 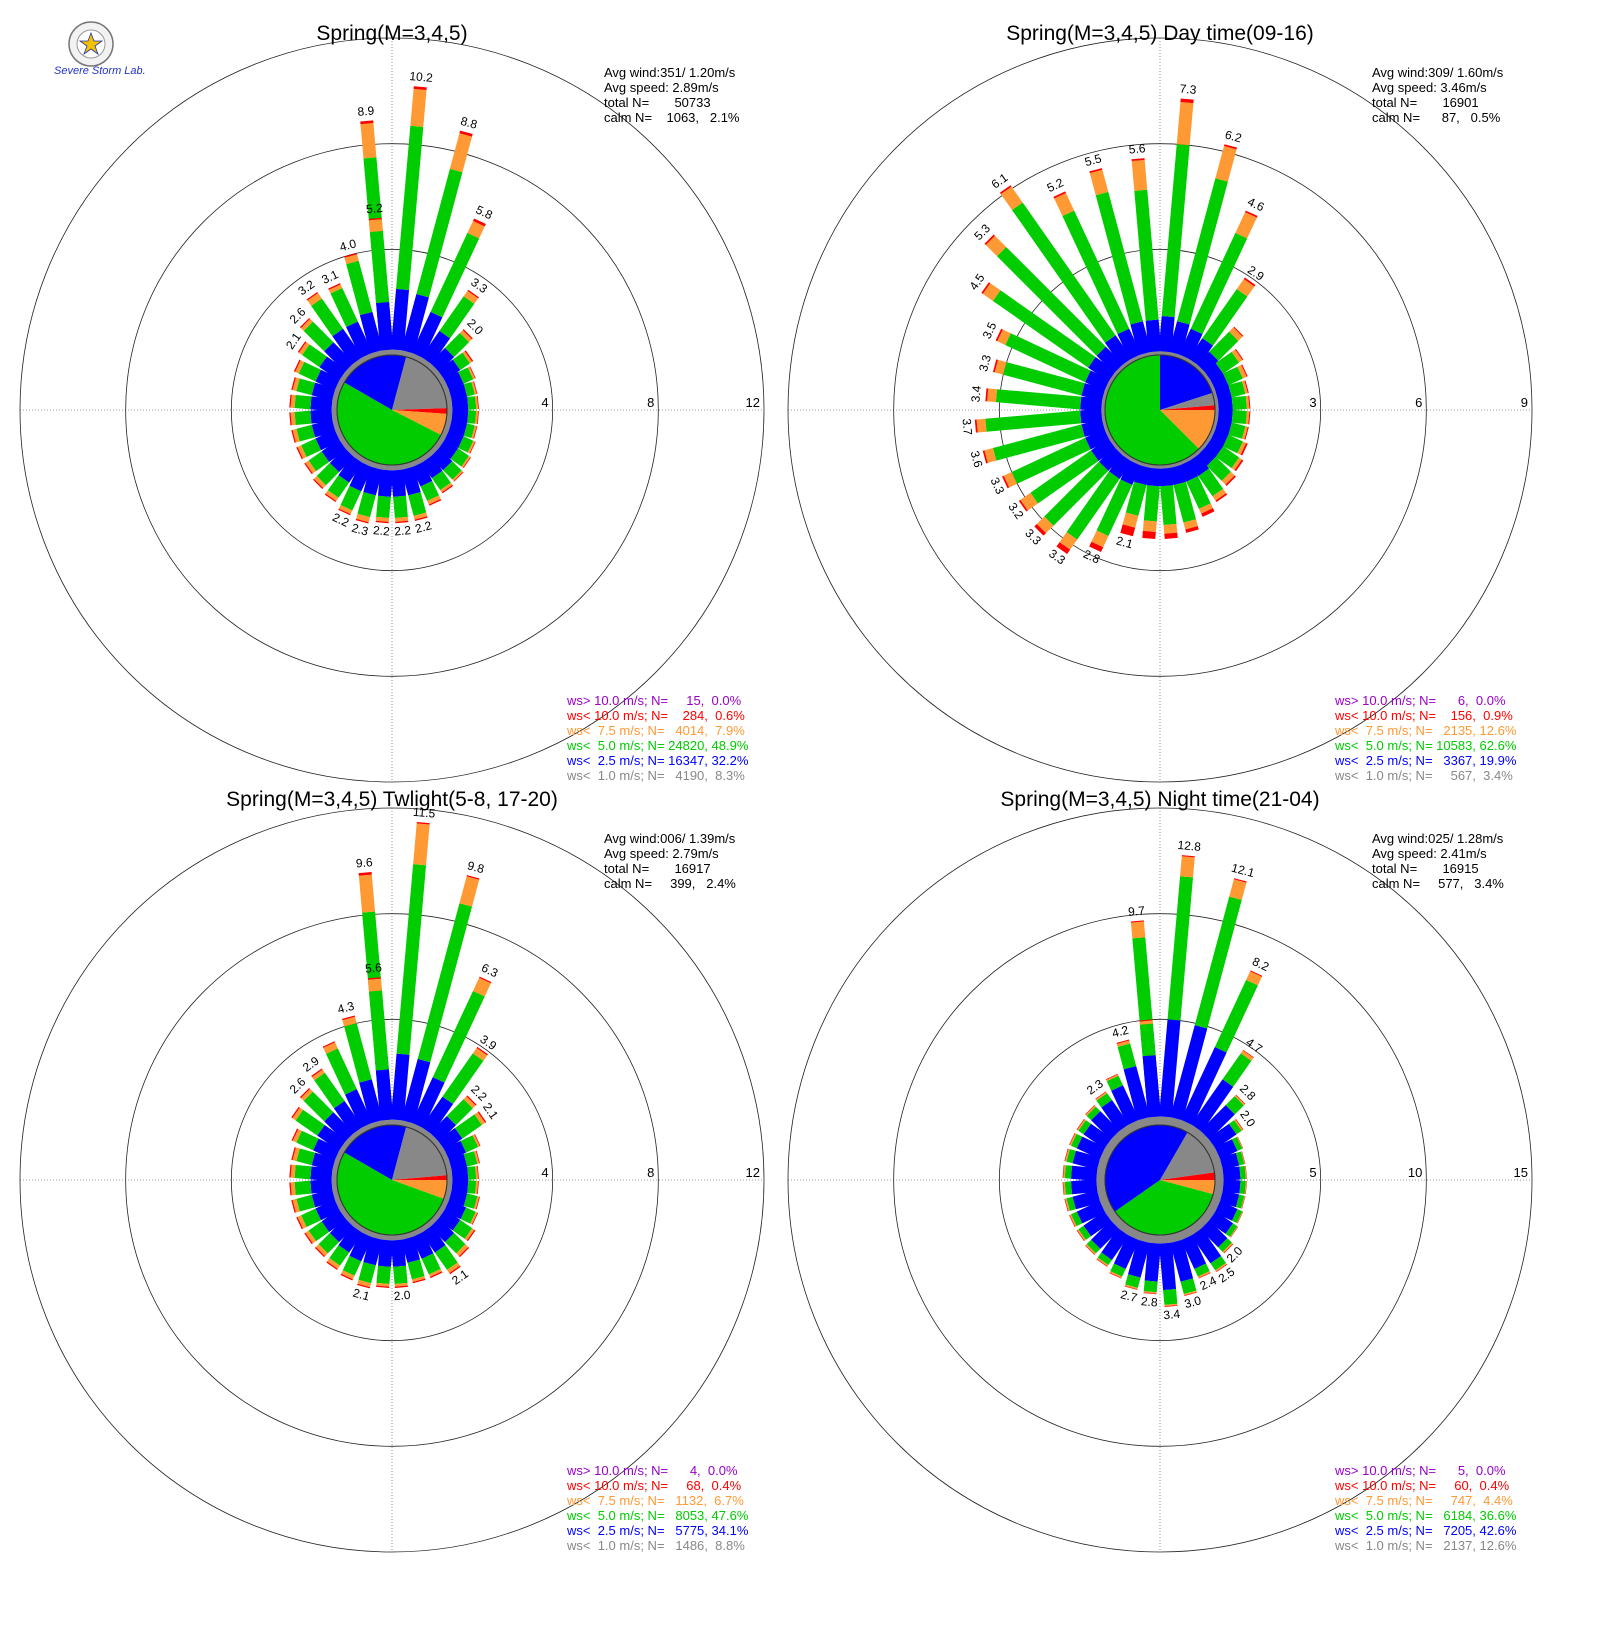 I want to click on stats-line: Avg wind:006/ 1.39m/s, so click(x=670, y=838).